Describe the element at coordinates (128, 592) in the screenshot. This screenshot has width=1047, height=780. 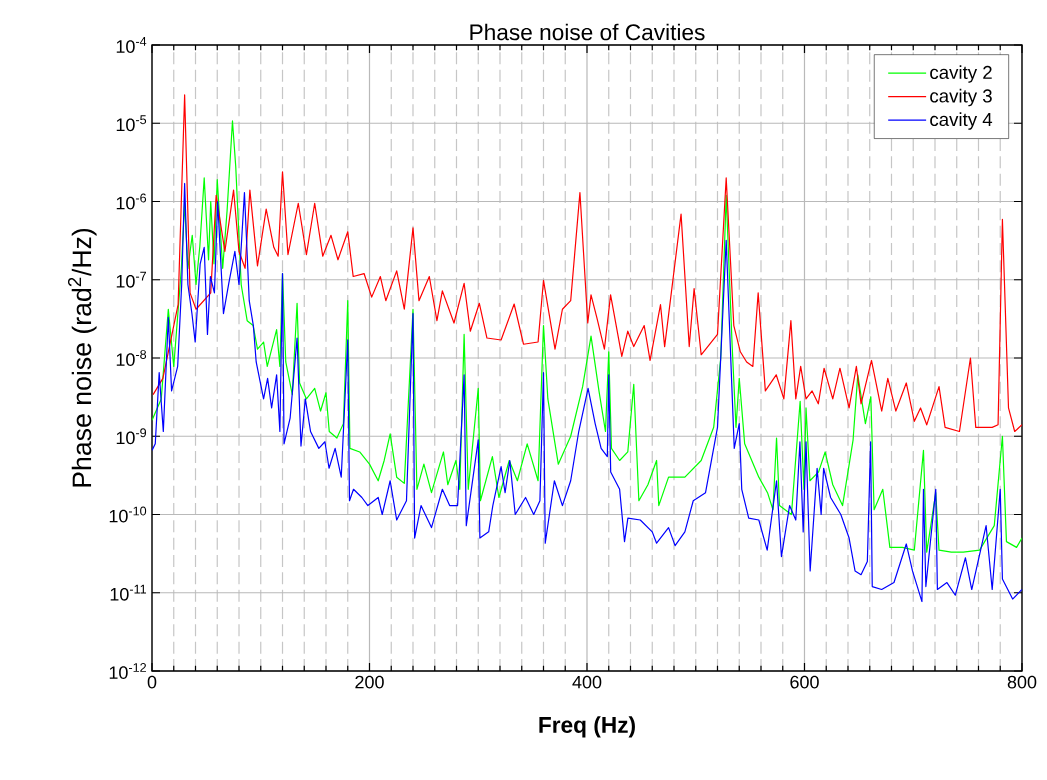
I see `y-tick-label: 10$^{-11}$` at that location.